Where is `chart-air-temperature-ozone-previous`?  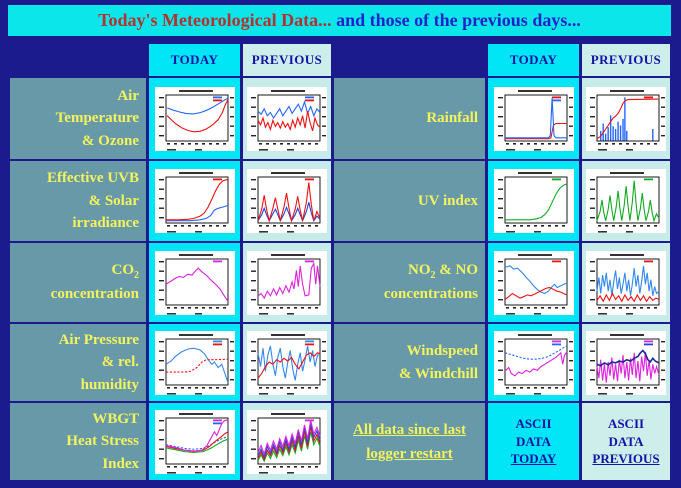
chart-air-temperature-ozone-previous is located at coordinates (287, 118).